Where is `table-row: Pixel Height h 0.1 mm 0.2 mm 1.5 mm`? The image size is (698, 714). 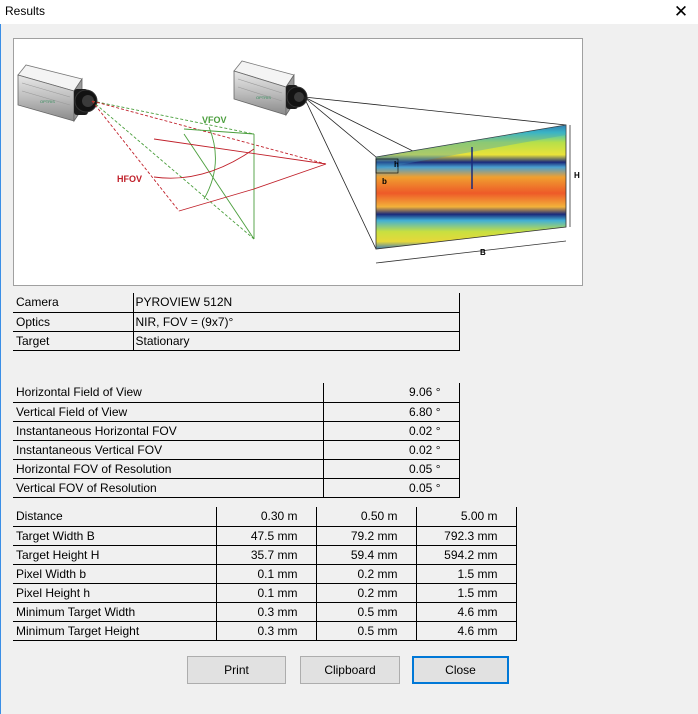
table-row: Pixel Height h 0.1 mm 0.2 mm 1.5 mm is located at coordinates (265, 593).